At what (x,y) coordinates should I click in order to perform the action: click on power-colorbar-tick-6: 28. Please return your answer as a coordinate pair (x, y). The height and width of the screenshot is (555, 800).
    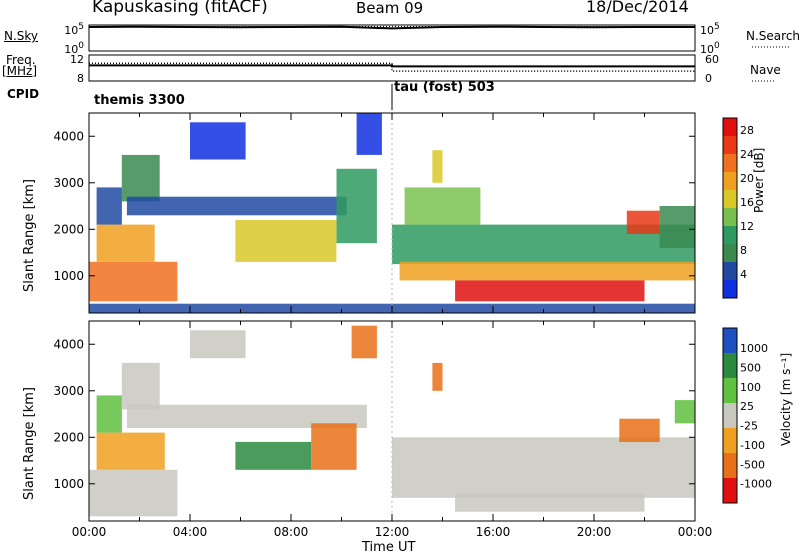
    Looking at the image, I should click on (747, 130).